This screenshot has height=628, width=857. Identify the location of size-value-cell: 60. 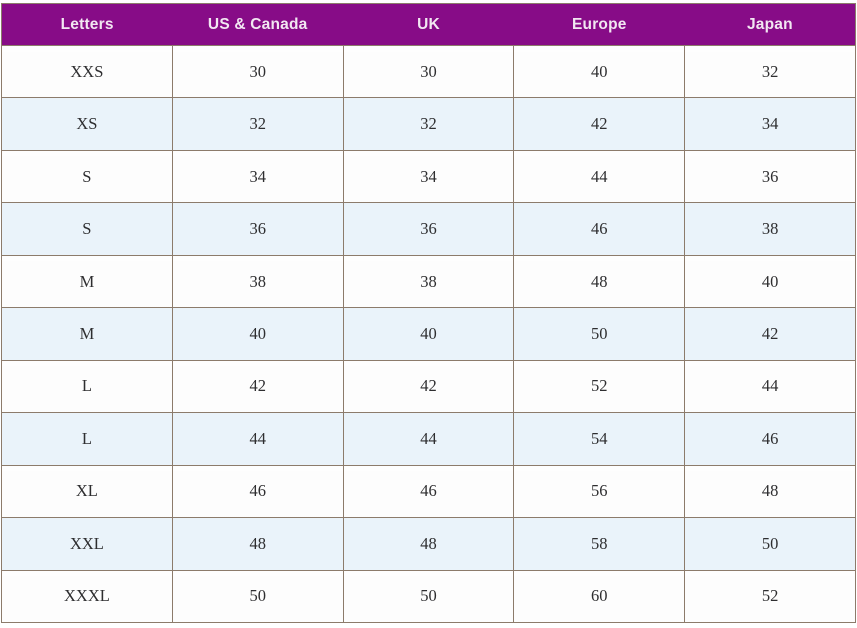
(599, 596).